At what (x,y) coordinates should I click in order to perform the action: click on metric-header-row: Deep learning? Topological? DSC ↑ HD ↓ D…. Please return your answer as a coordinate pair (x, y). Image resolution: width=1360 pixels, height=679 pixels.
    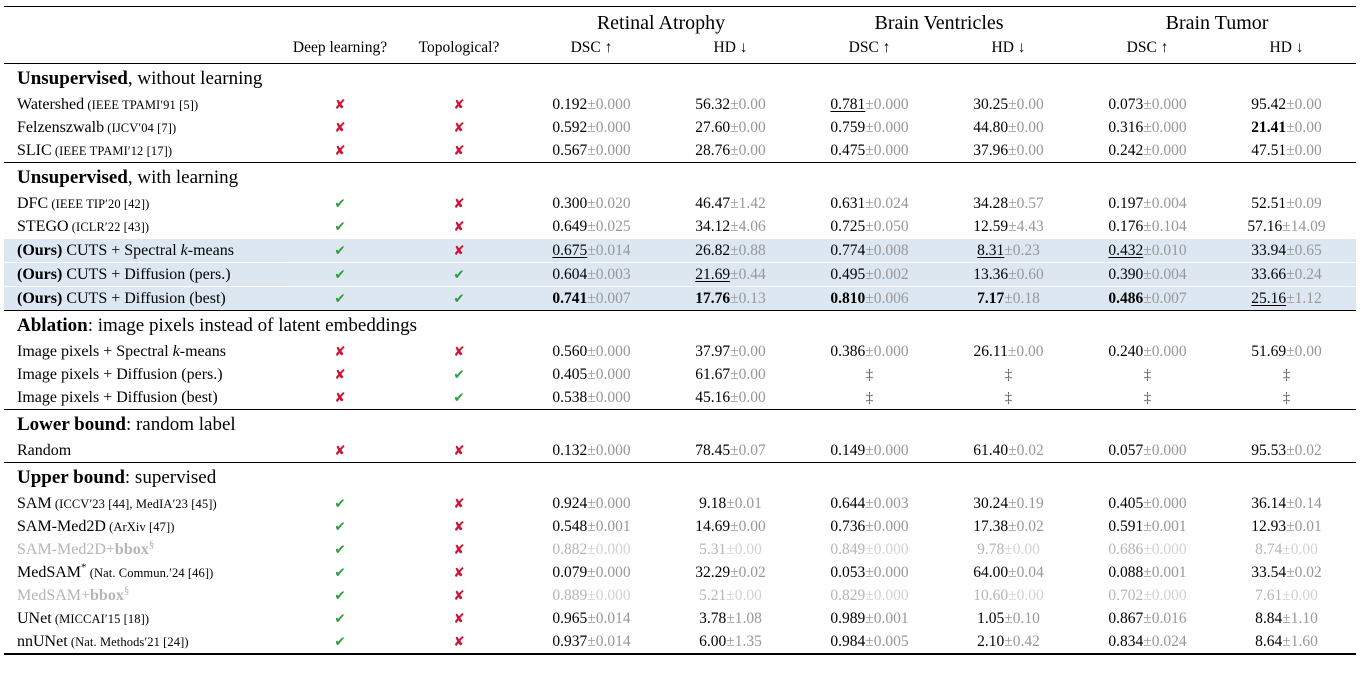
    Looking at the image, I should click on (680, 50).